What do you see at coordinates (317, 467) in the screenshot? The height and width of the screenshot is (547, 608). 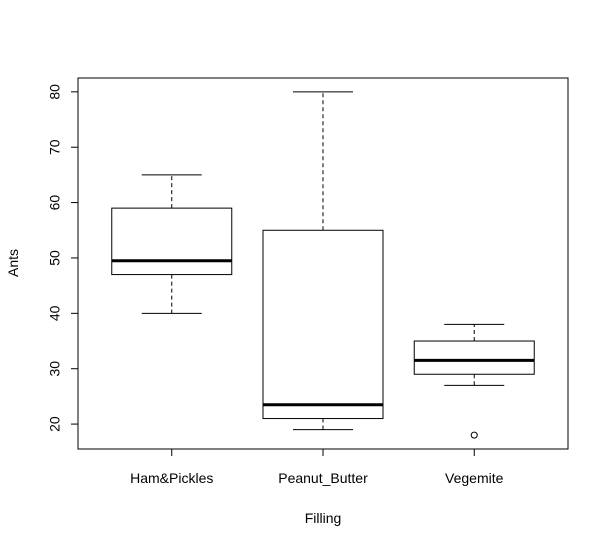 I see `x-axis-ticks: Ham&Pickles Peanut_Butter Vegemite` at bounding box center [317, 467].